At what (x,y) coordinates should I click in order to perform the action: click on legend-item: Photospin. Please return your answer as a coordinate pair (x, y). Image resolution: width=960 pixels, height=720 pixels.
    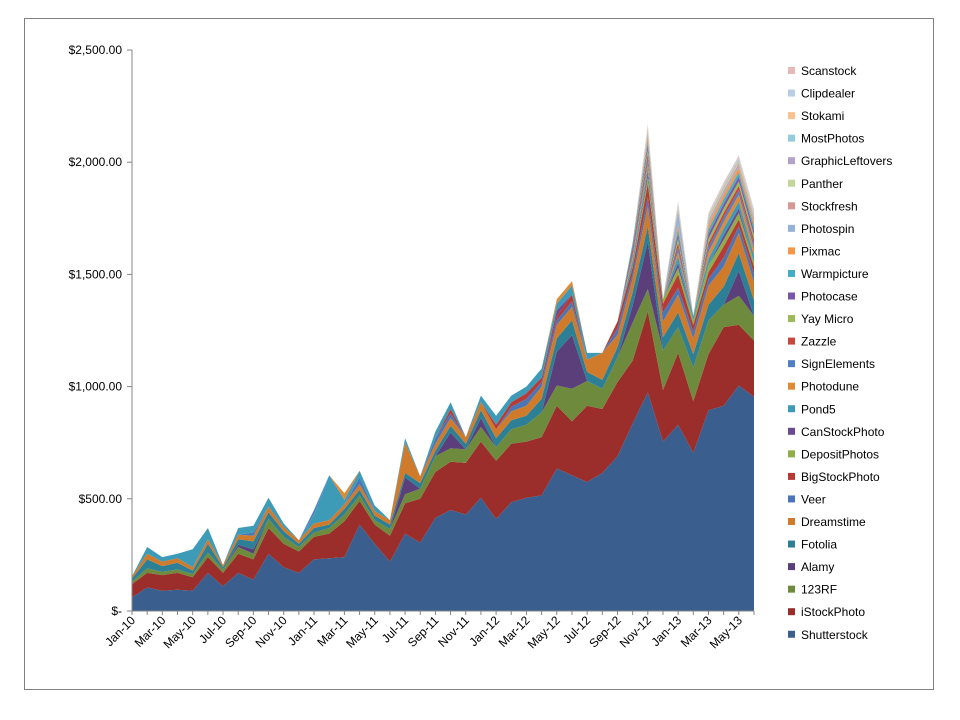
    Looking at the image, I should click on (821, 229).